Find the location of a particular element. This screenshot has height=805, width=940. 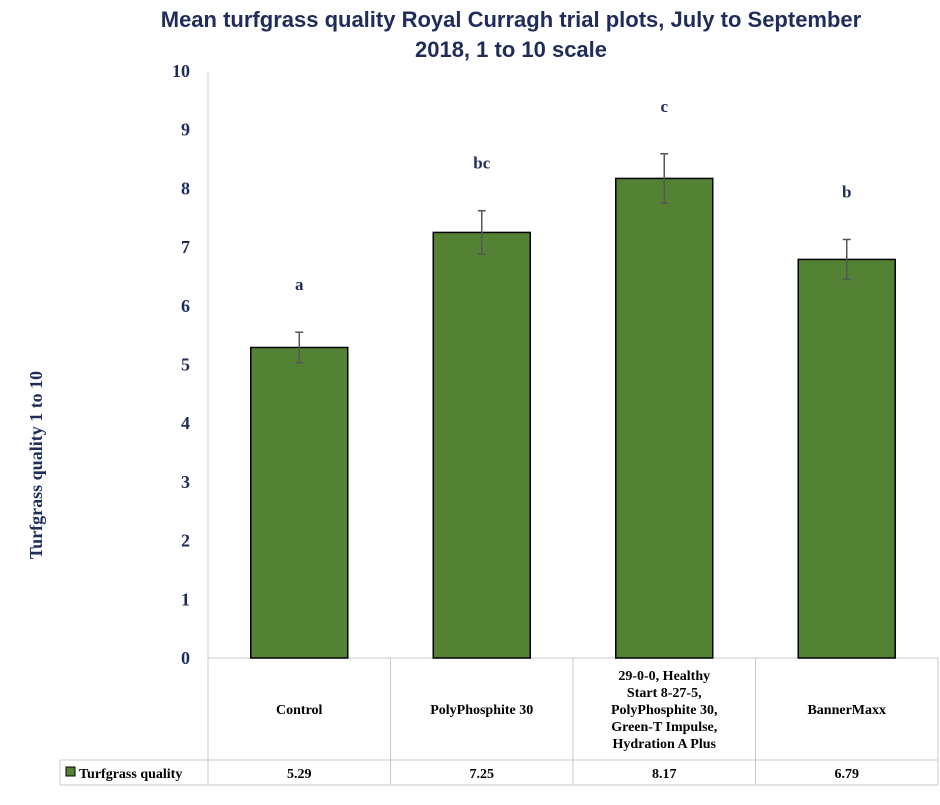

significance-letter: a is located at coordinates (299, 284).